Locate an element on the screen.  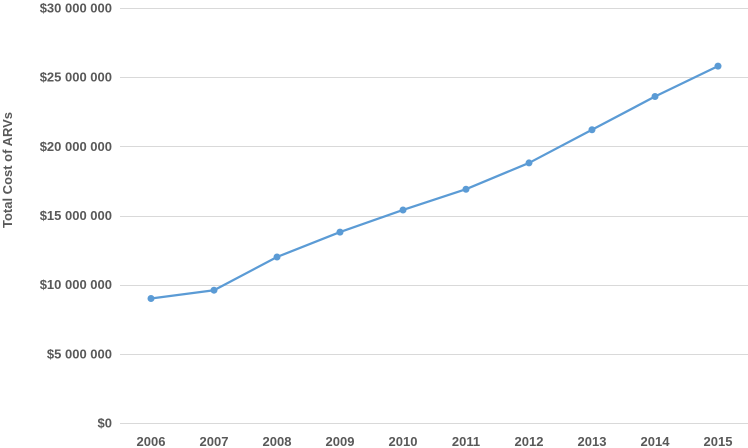
y-tick-label: $25 000 000 is located at coordinates (76, 77).